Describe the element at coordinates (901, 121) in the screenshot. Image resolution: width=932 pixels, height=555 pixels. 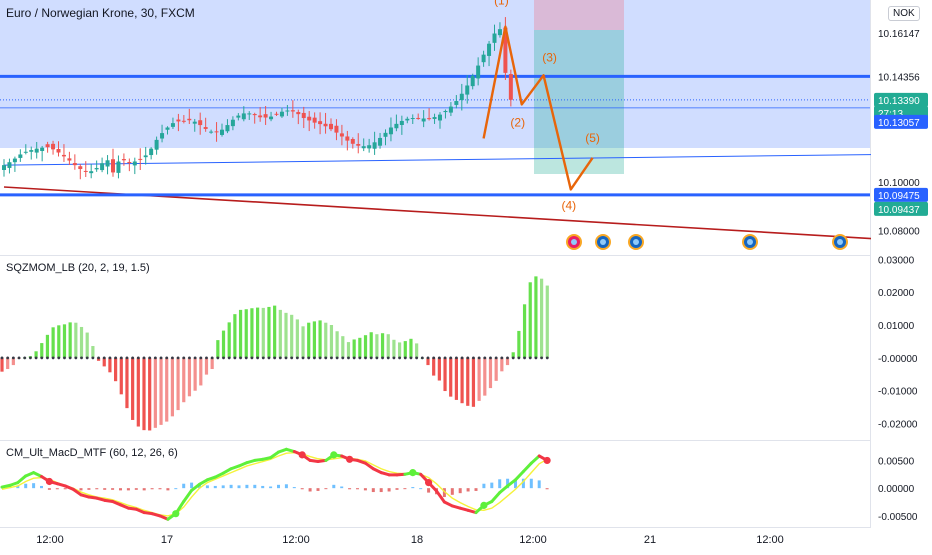
I see `price-label-bg` at that location.